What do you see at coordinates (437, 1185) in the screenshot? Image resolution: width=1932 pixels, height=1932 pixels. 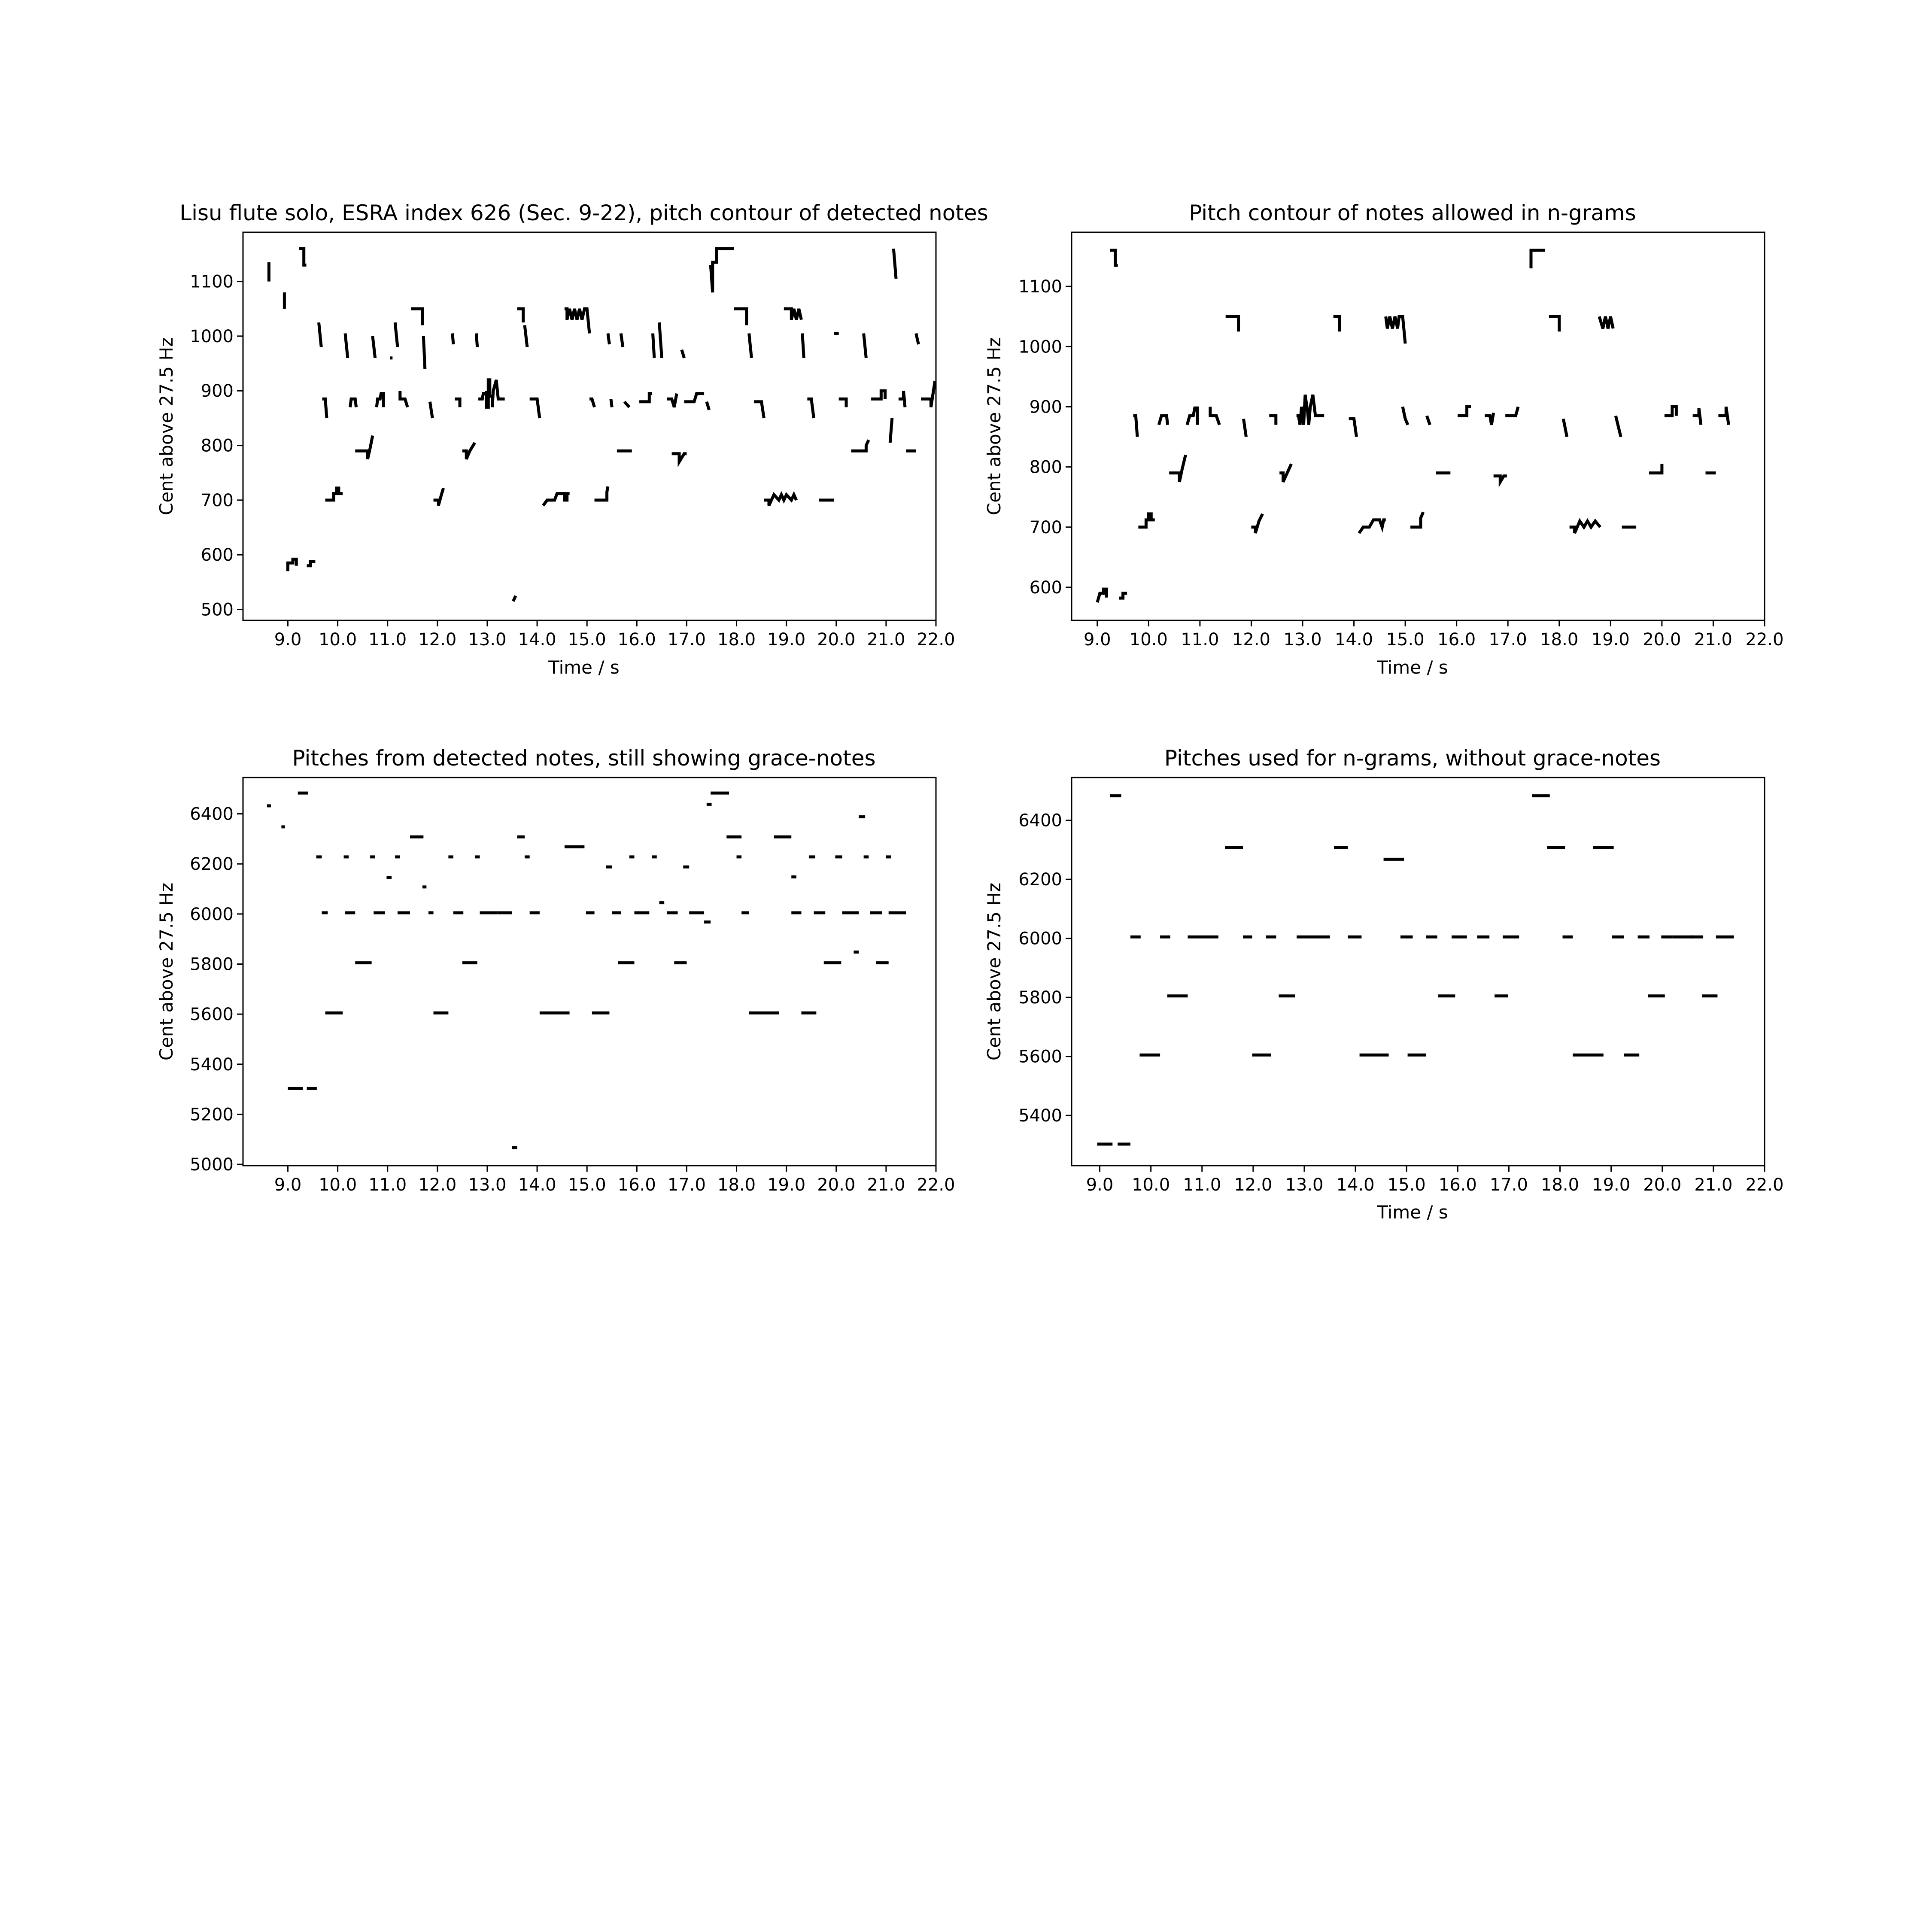 I see `panel-bottom-left-xtick-label: 12.0` at bounding box center [437, 1185].